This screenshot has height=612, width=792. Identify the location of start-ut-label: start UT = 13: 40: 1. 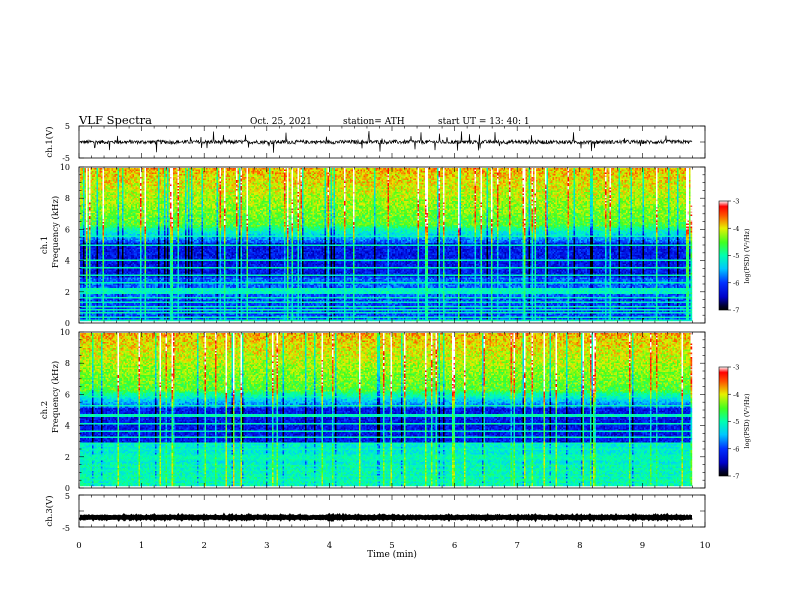
(484, 122).